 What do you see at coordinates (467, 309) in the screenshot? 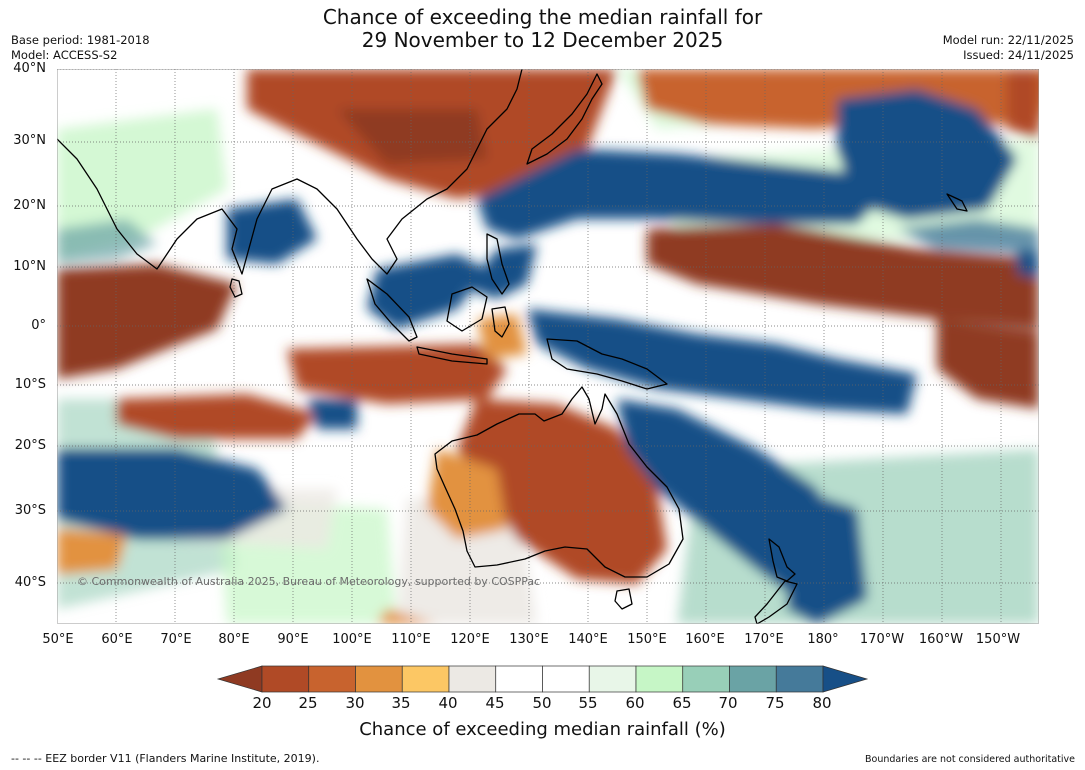
I see `borneo-coast` at bounding box center [467, 309].